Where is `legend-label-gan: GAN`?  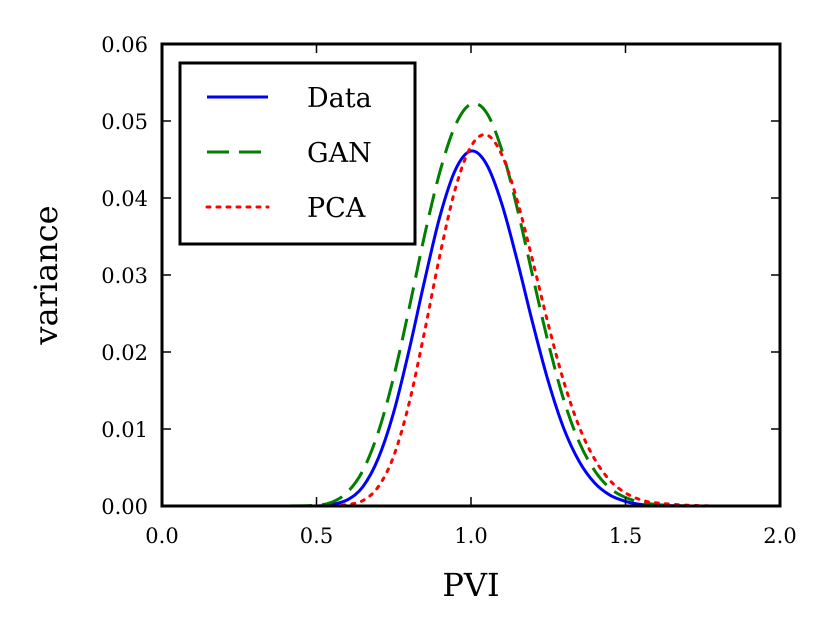 legend-label-gan: GAN is located at coordinates (339, 153).